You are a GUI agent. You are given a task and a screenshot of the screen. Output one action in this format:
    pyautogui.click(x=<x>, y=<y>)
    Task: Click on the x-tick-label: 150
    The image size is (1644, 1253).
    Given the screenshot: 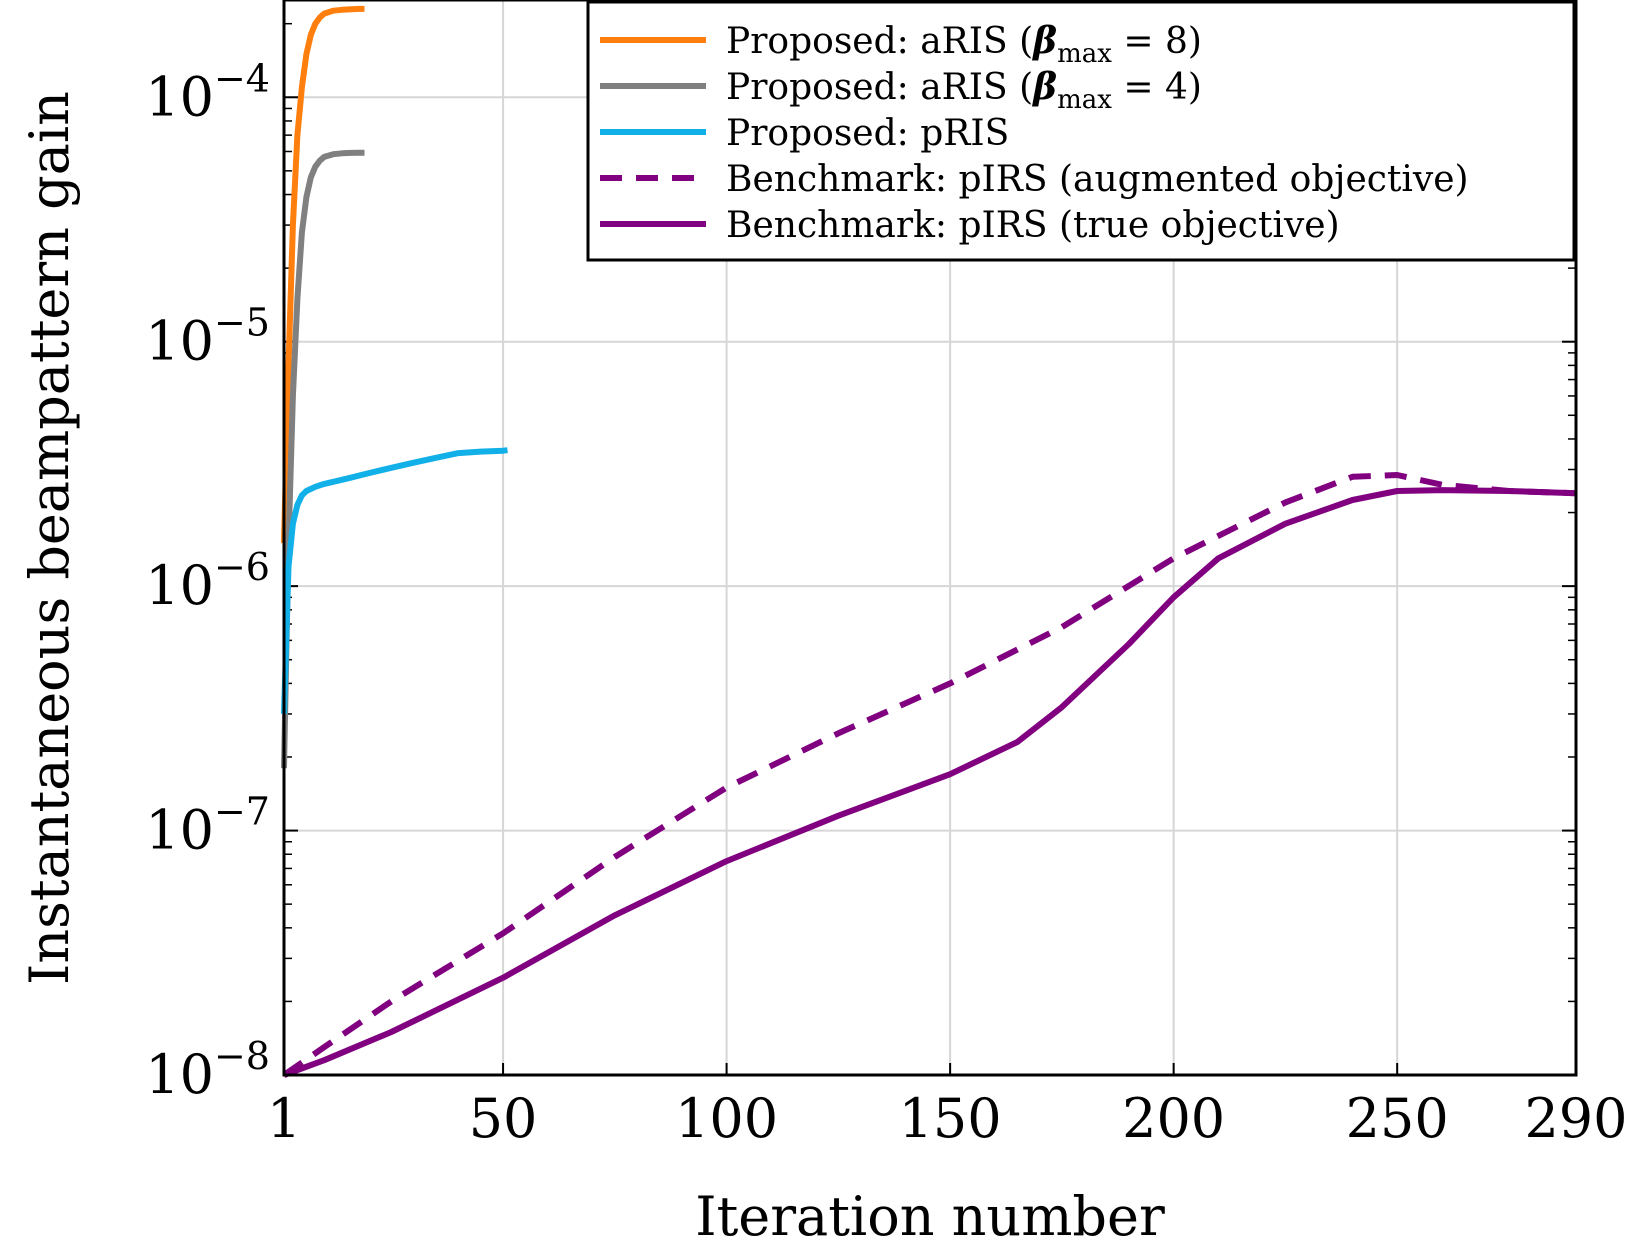 What is the action you would take?
    pyautogui.click(x=950, y=1118)
    